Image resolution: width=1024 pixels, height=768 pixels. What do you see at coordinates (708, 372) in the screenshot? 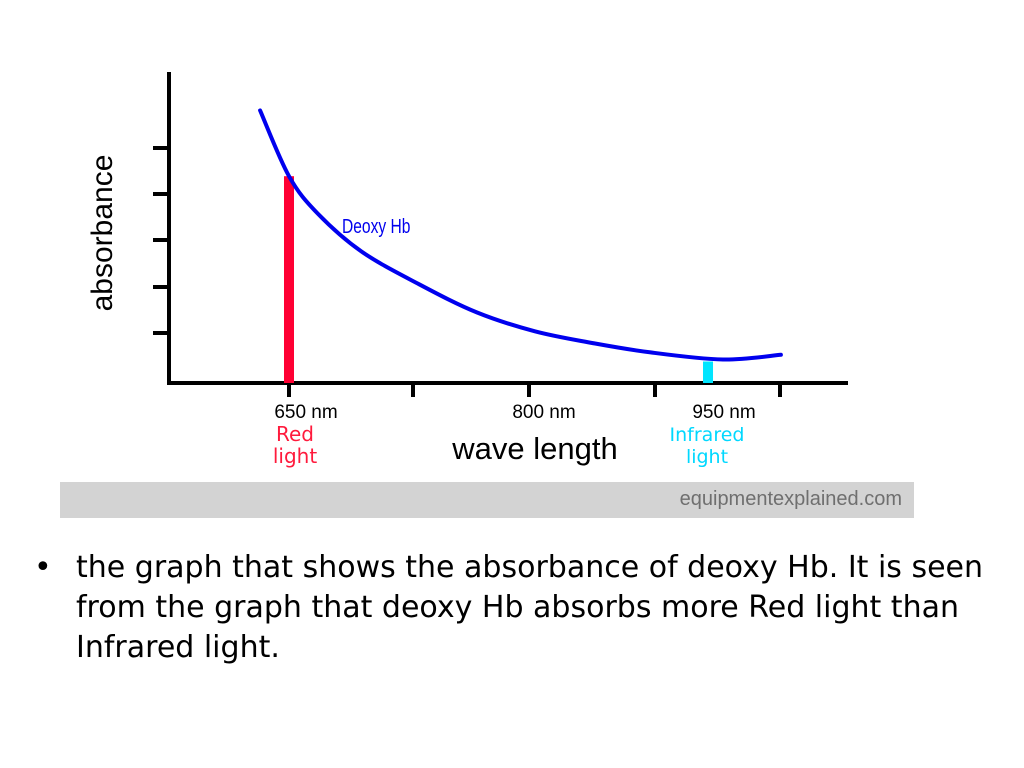
I see `infrared-light-marker` at bounding box center [708, 372].